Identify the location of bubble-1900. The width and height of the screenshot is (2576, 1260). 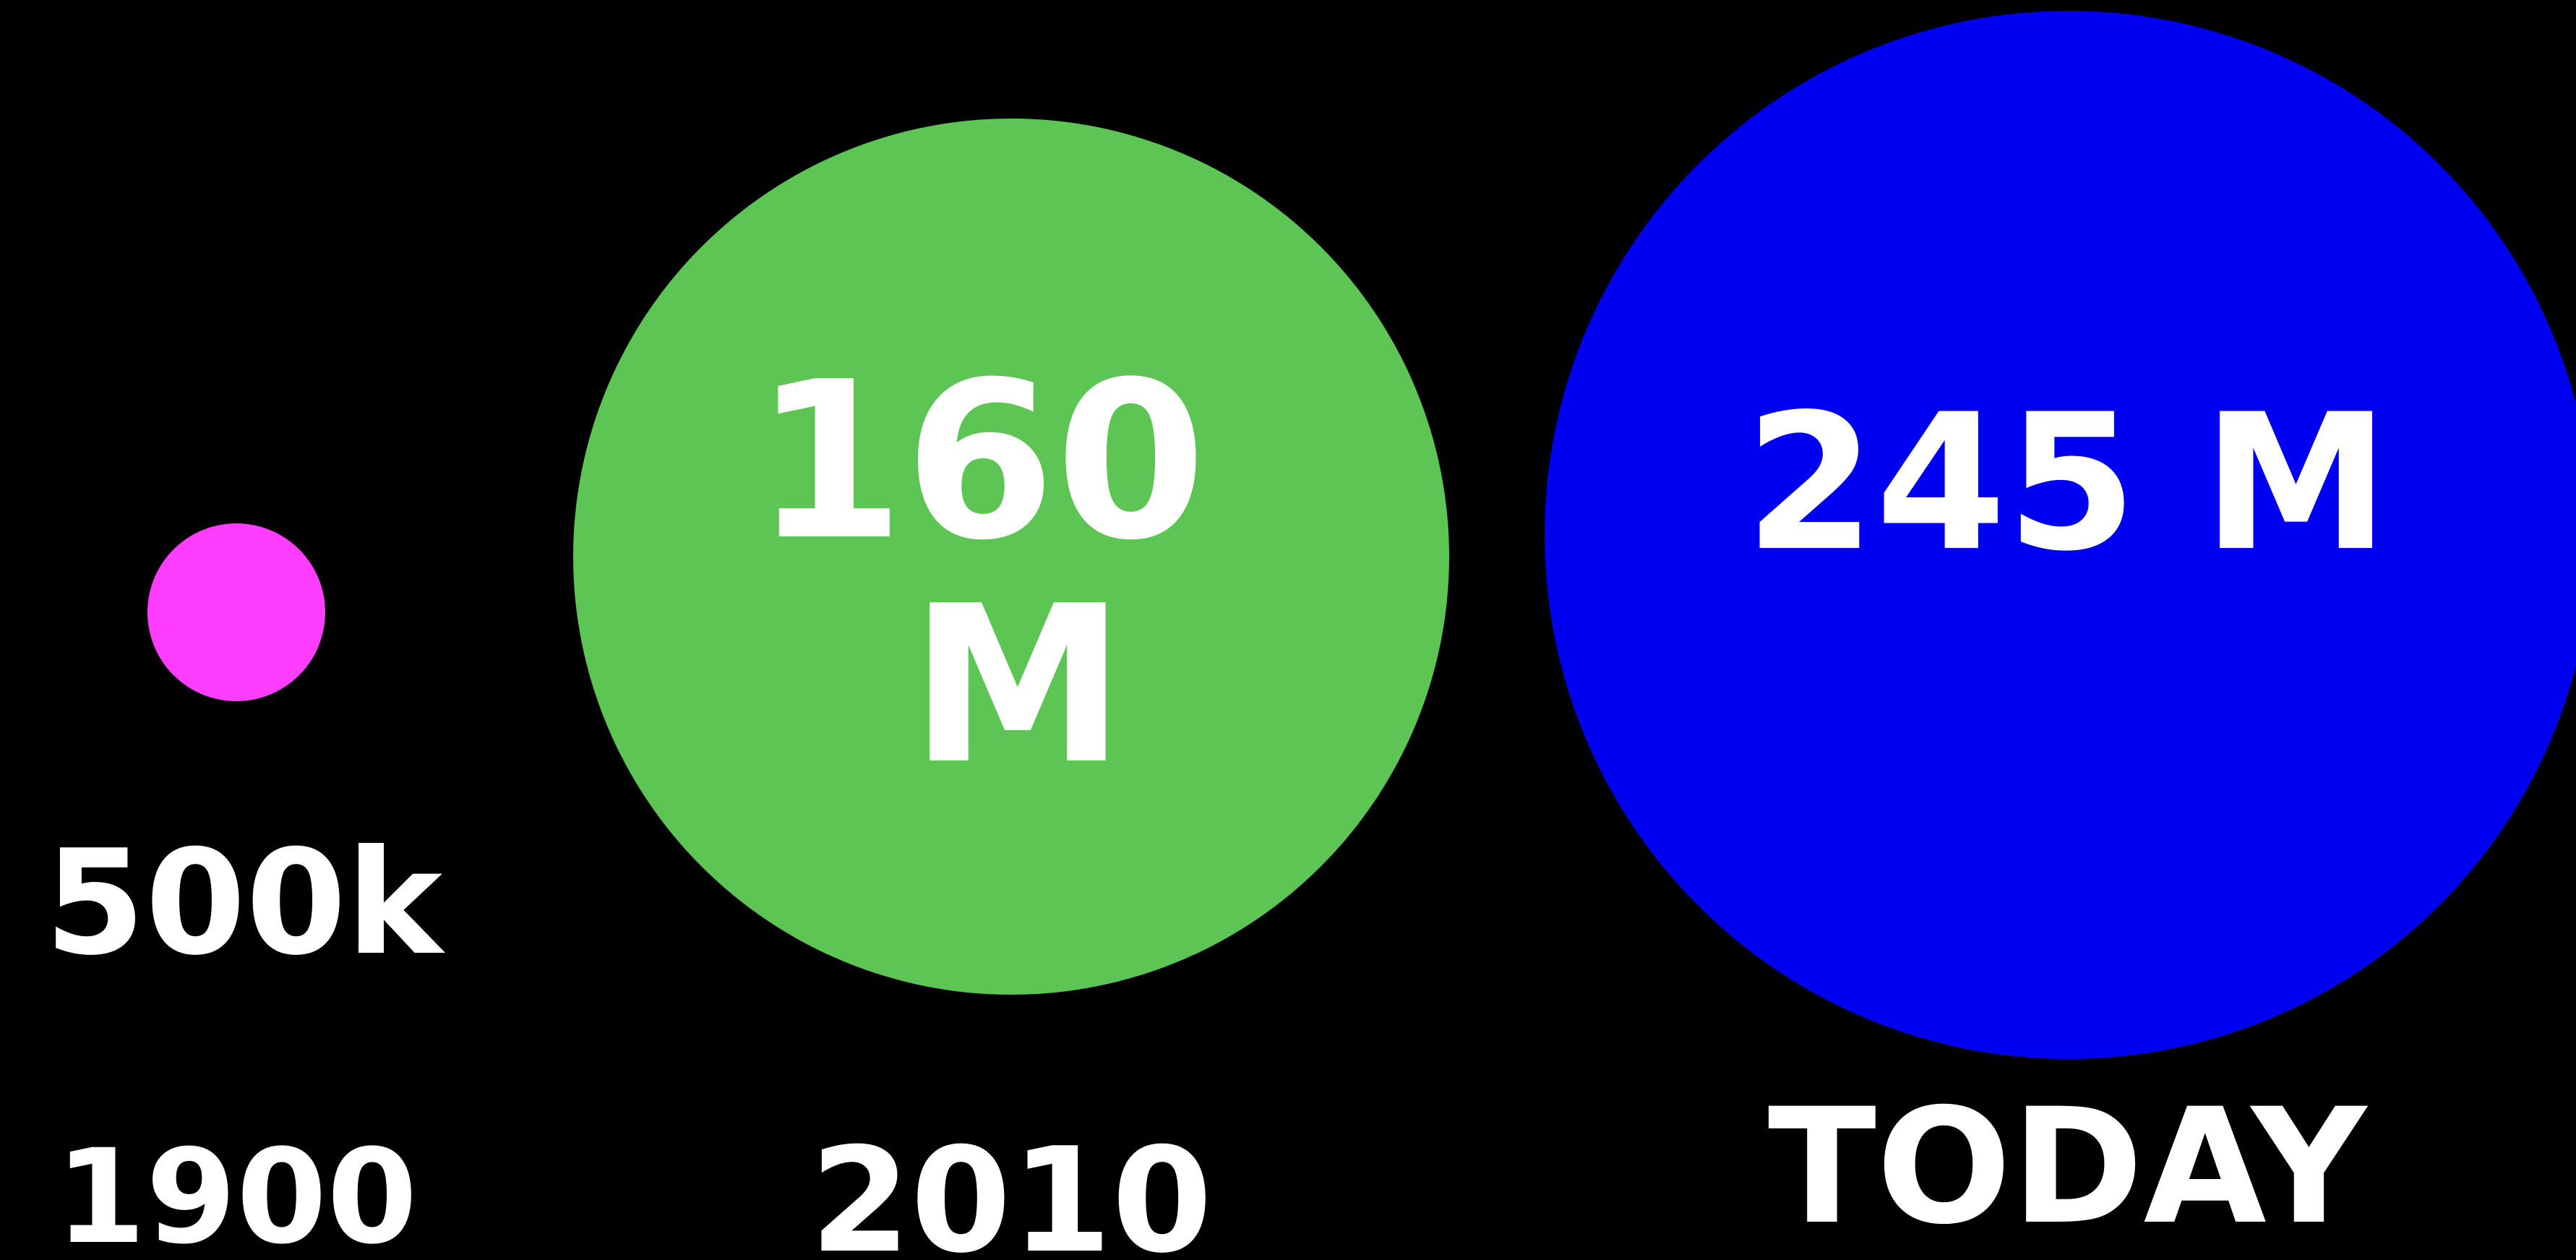
(236, 612).